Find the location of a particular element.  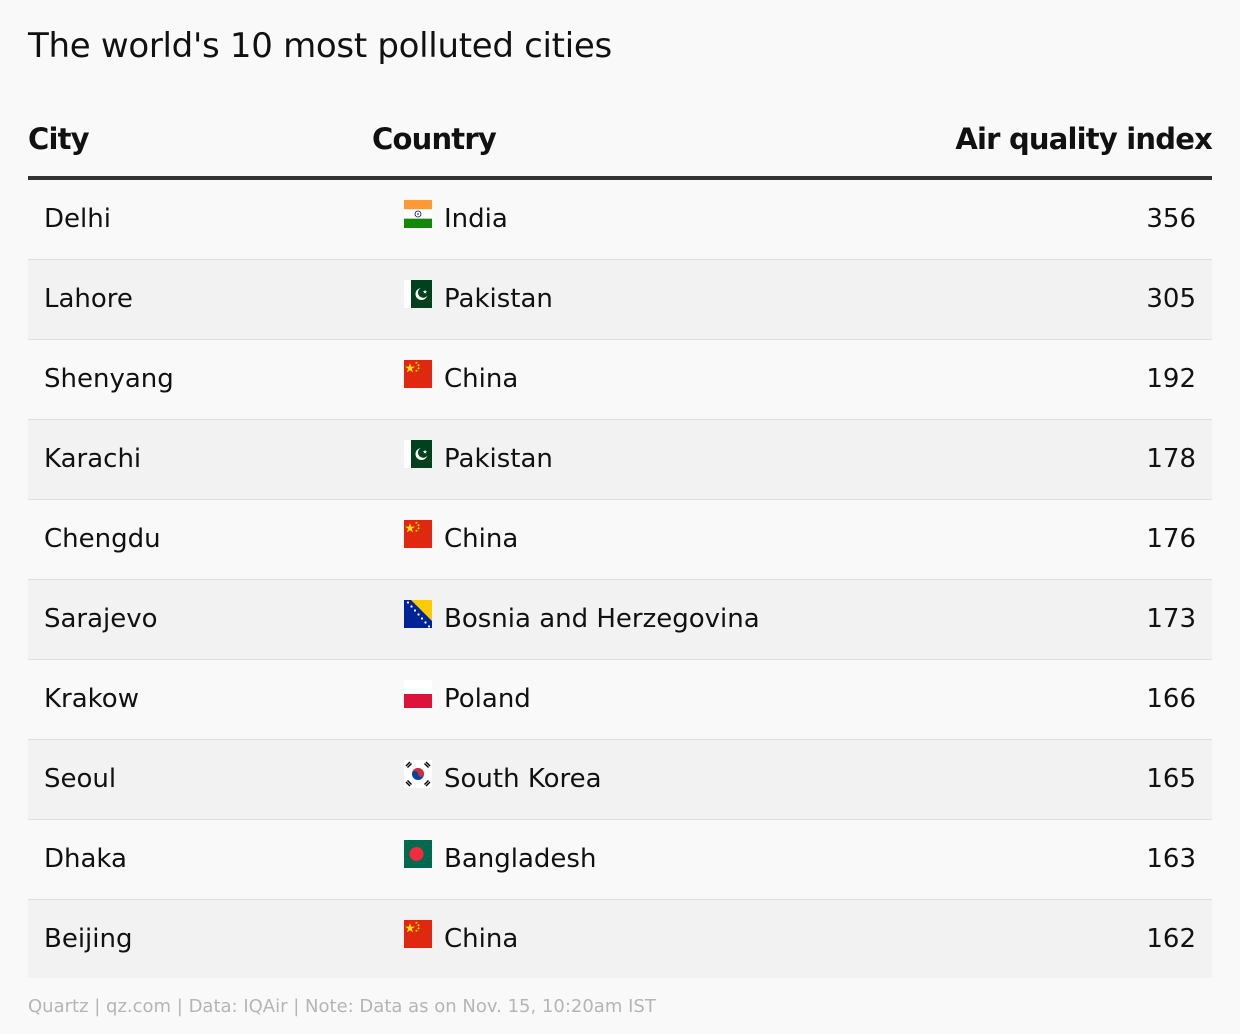

table-row: Krakow Poland 166 is located at coordinates (620, 700).